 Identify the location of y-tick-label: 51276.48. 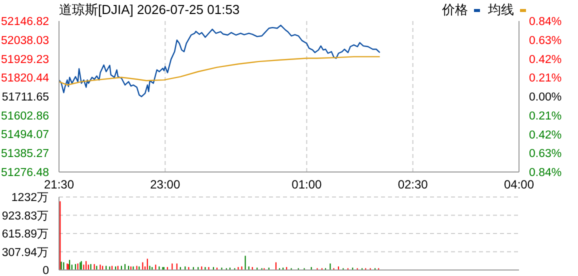
(25, 173).